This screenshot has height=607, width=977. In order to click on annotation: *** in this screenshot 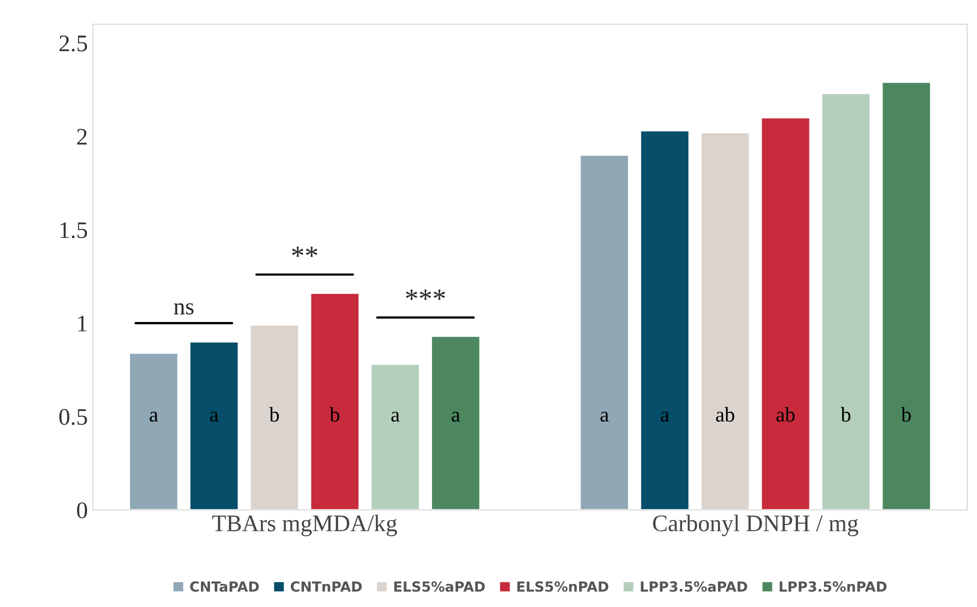, I will do `click(425, 295)`.